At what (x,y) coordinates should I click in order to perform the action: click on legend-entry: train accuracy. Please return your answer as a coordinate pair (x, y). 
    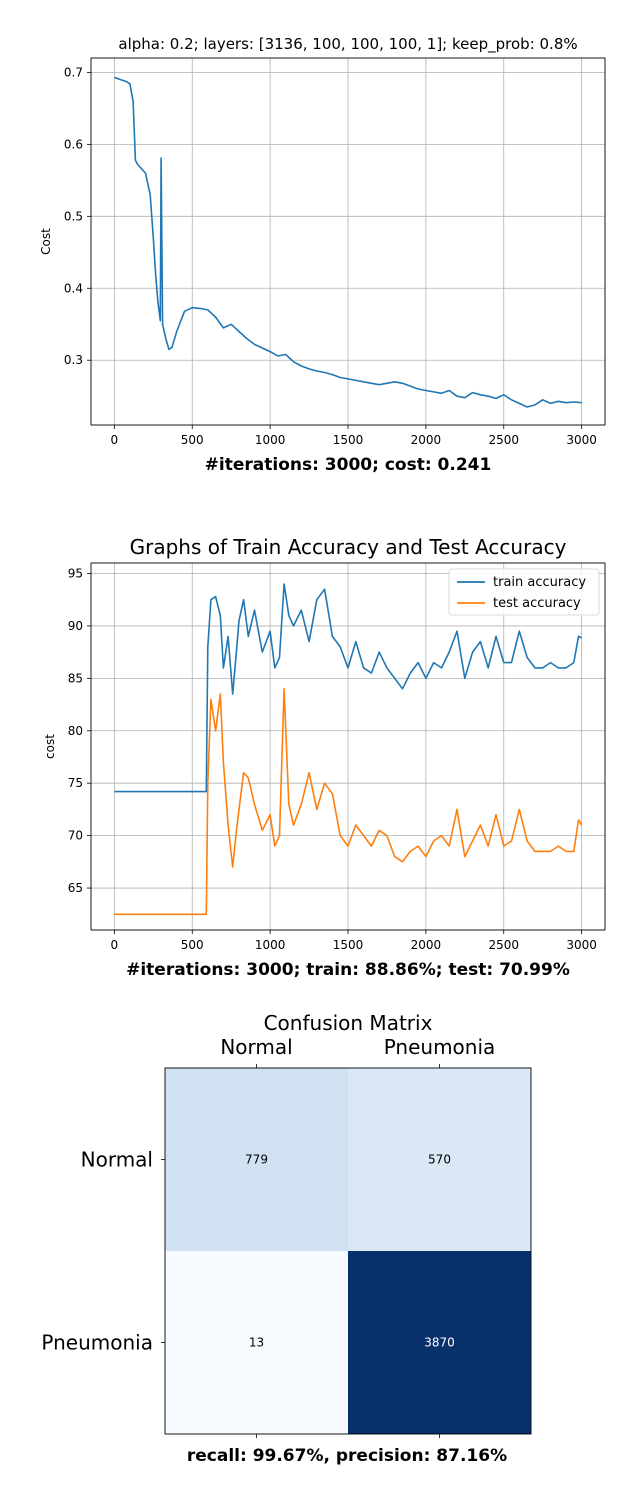
    Looking at the image, I should click on (539, 582).